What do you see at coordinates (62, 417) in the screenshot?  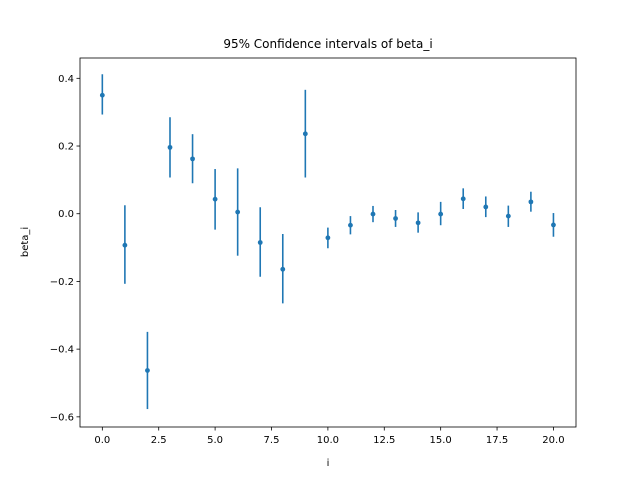 I see `y-tick-label: −0.6` at bounding box center [62, 417].